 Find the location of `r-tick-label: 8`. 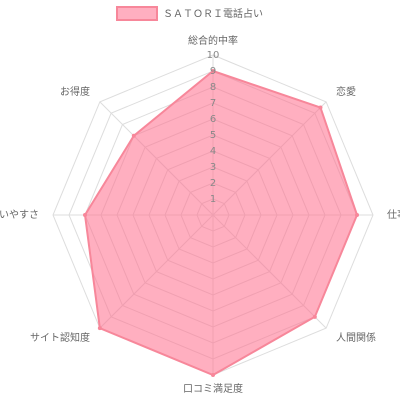

r-tick-label: 8 is located at coordinates (213, 87).